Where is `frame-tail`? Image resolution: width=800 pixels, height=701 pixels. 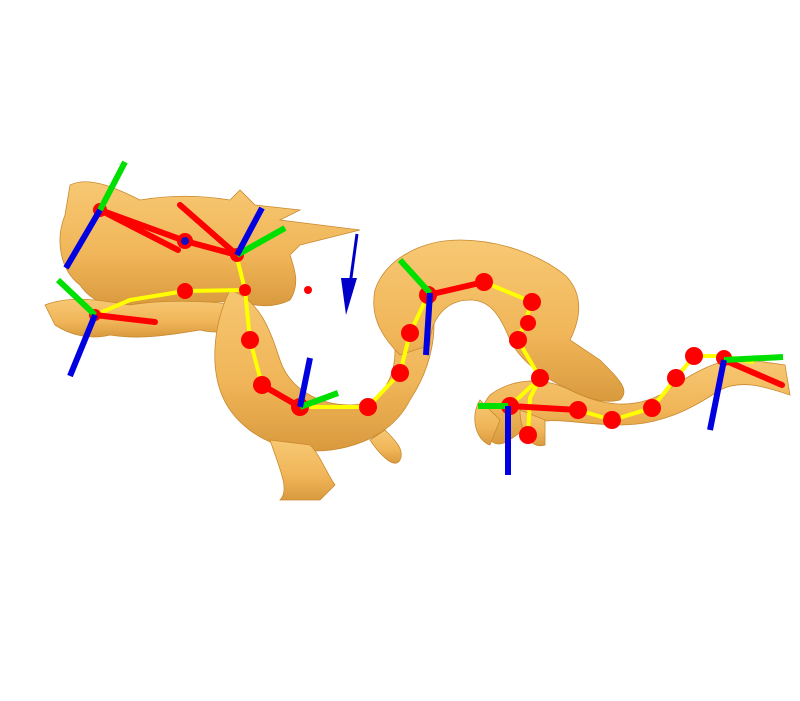
frame-tail is located at coordinates (745, 392).